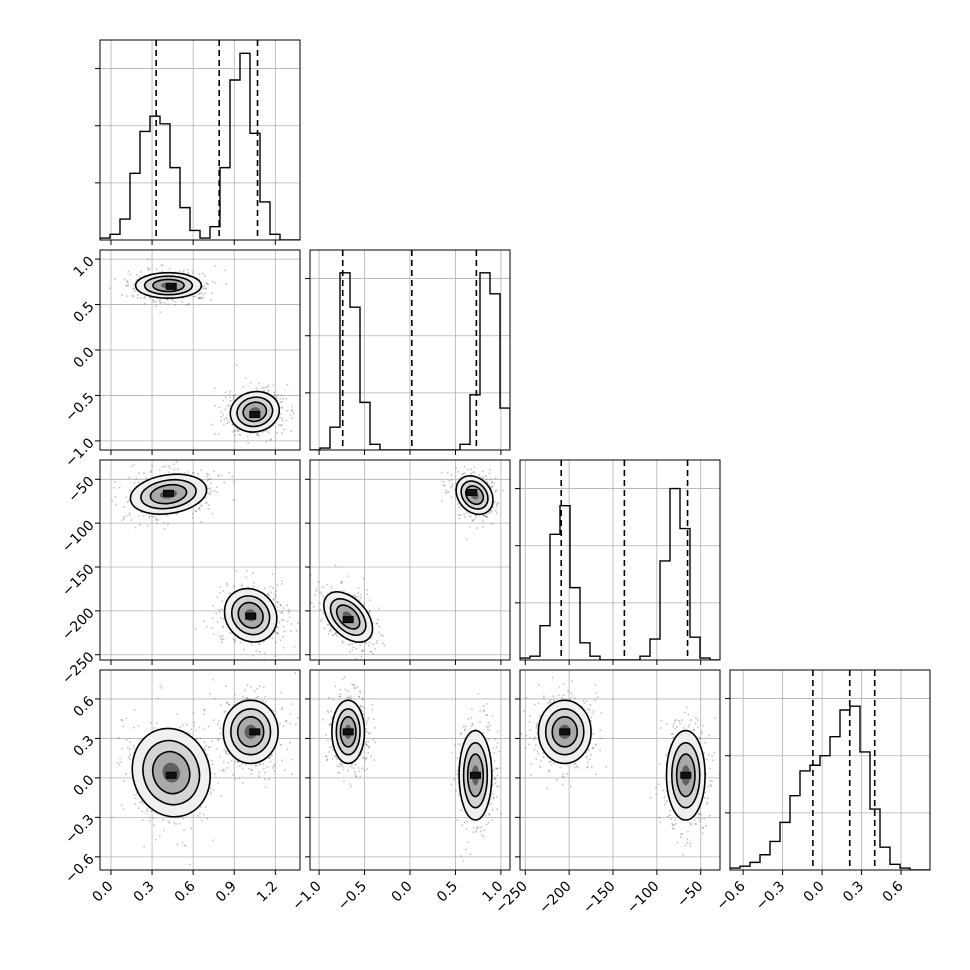 The image size is (970, 970). Describe the element at coordinates (78, 624) in the screenshot. I see `y-tick-label: −200` at that location.